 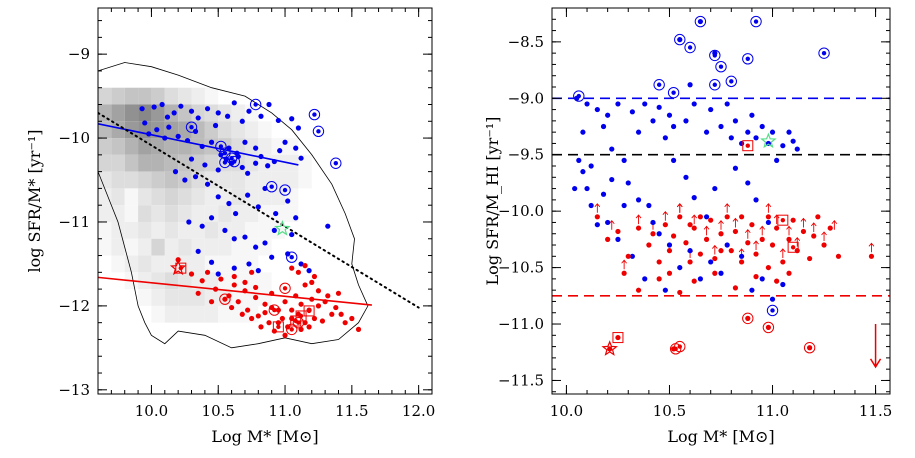 I want to click on x-tick-label: 11.0, so click(x=772, y=411).